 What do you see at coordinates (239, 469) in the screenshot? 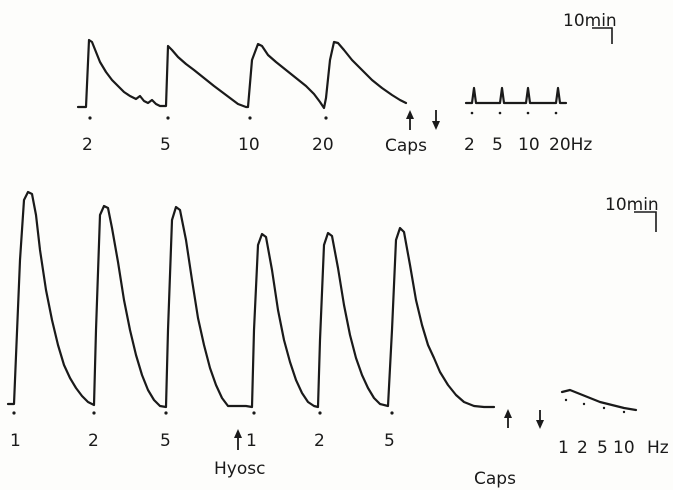
I see `hyosc-label: Hyosc` at bounding box center [239, 469].